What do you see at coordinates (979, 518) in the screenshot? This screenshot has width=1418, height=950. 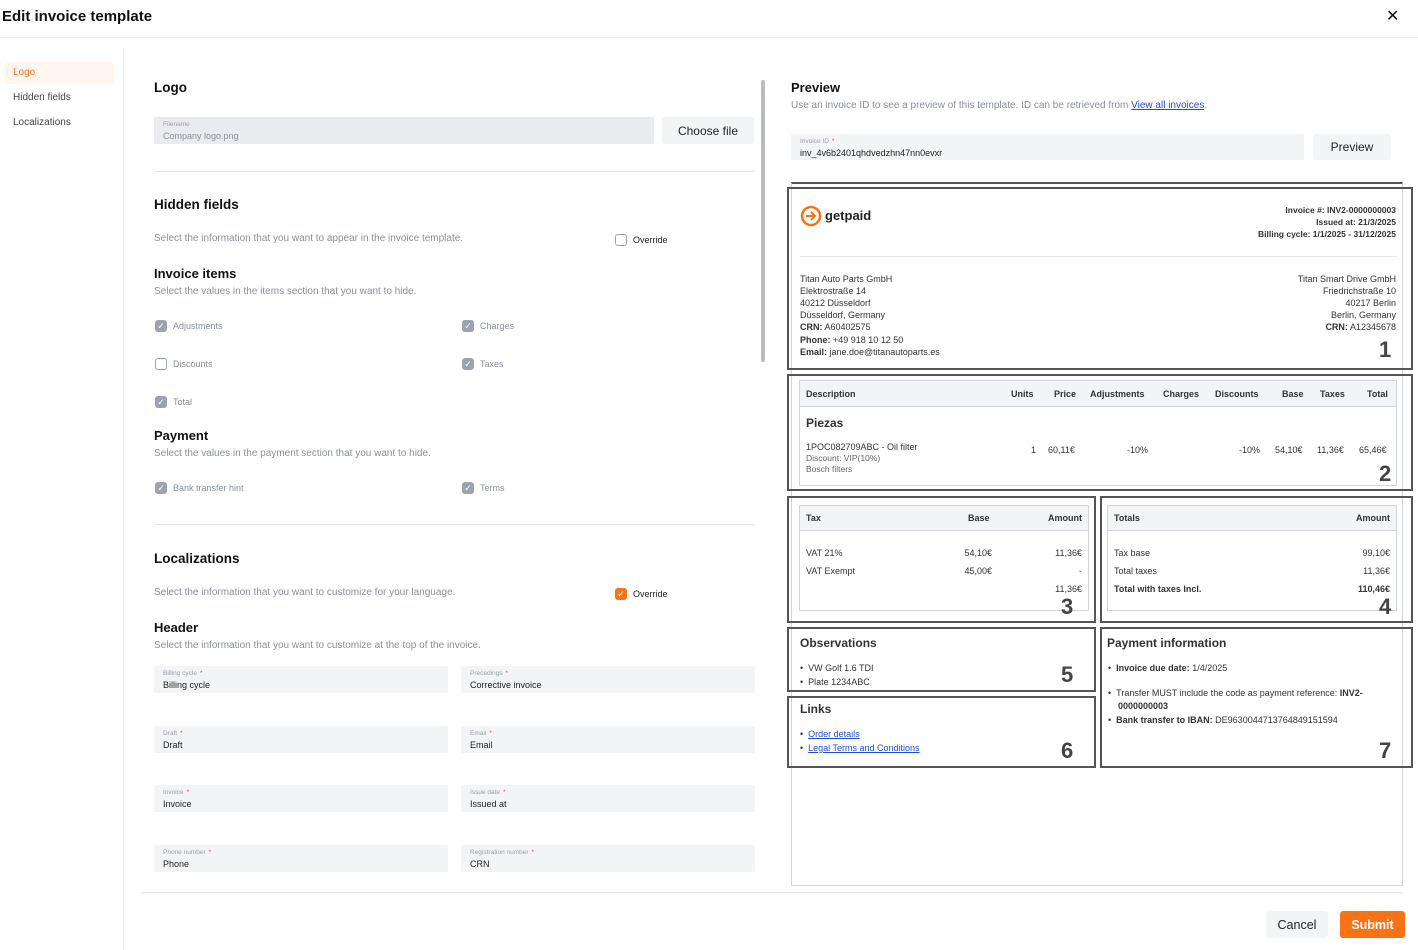 I see `tax-col-base: Base` at bounding box center [979, 518].